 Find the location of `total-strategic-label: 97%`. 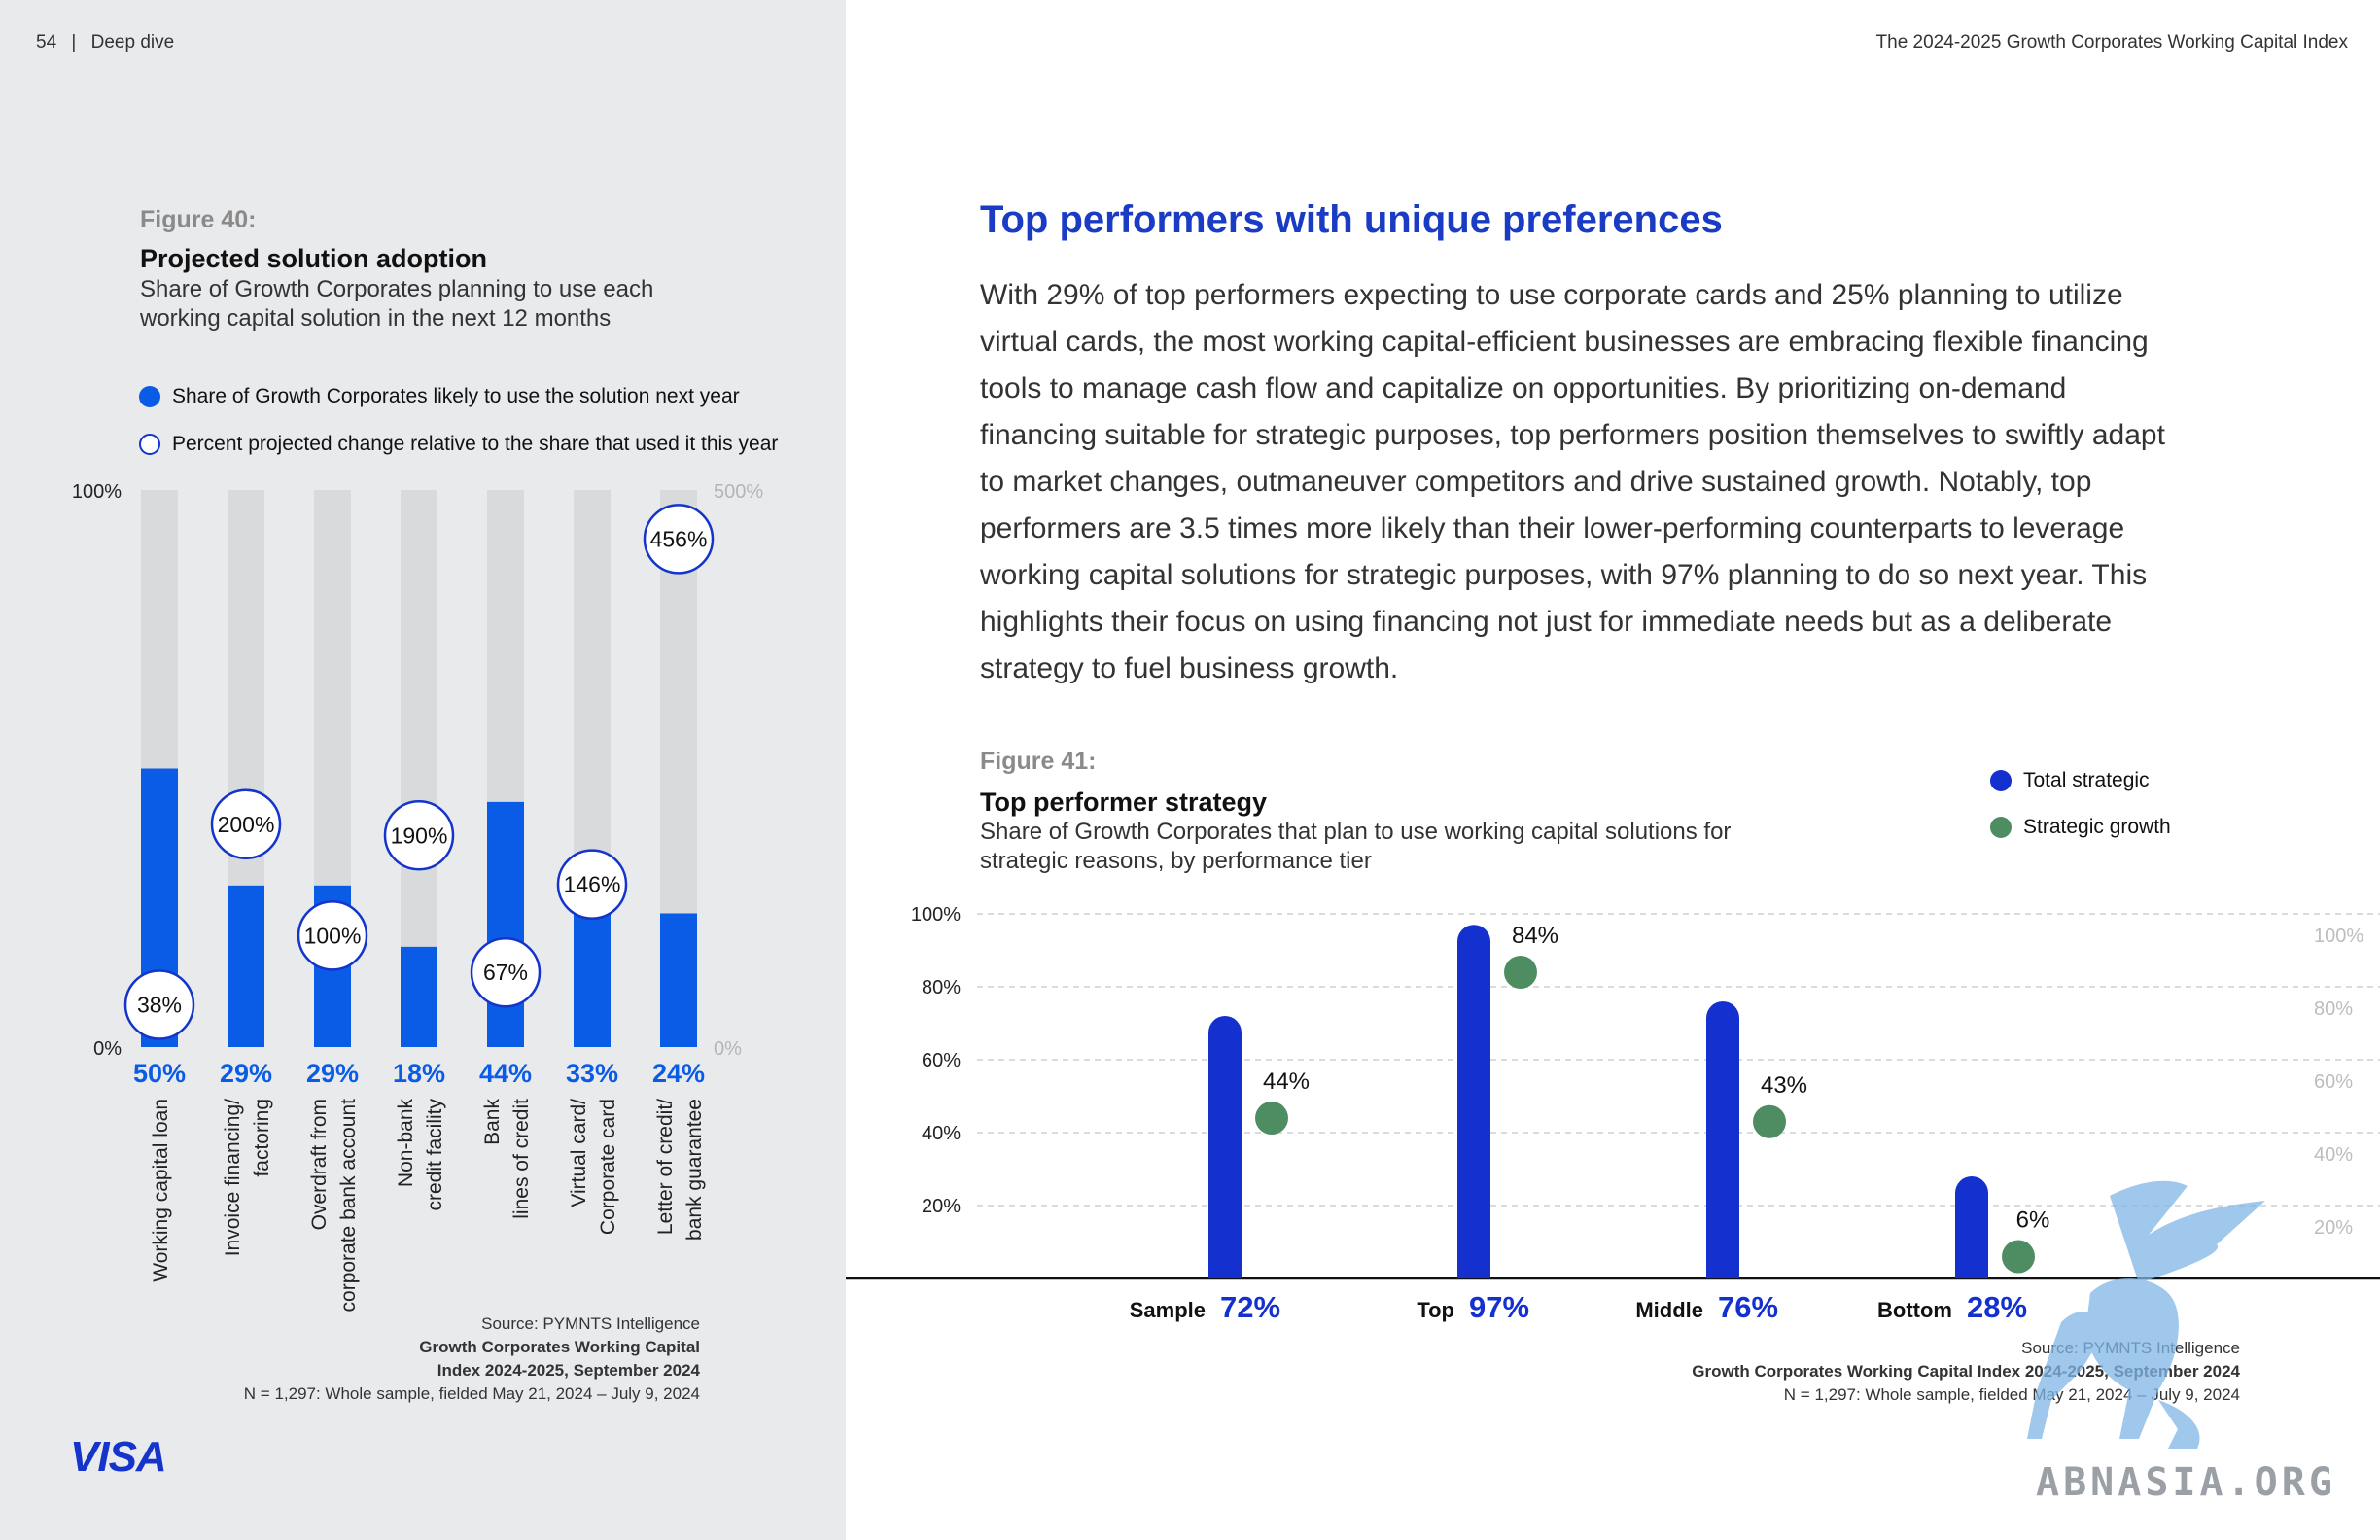

total-strategic-label: 97% is located at coordinates (1499, 1306).